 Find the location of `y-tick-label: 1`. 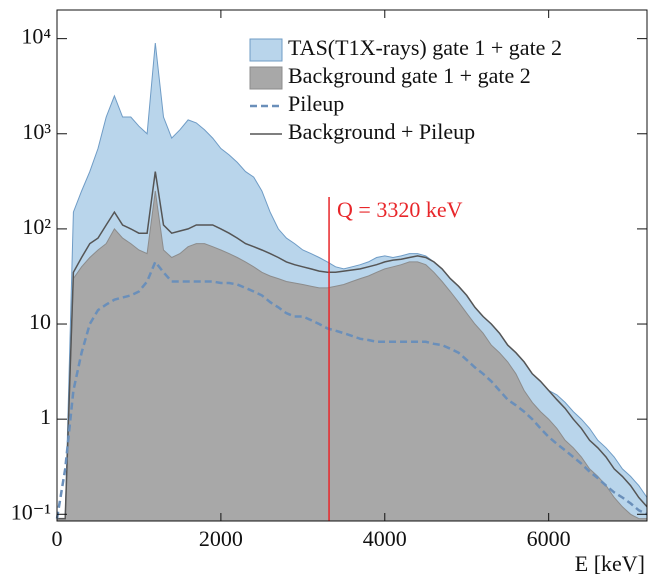

y-tick-label: 1 is located at coordinates (45, 416).